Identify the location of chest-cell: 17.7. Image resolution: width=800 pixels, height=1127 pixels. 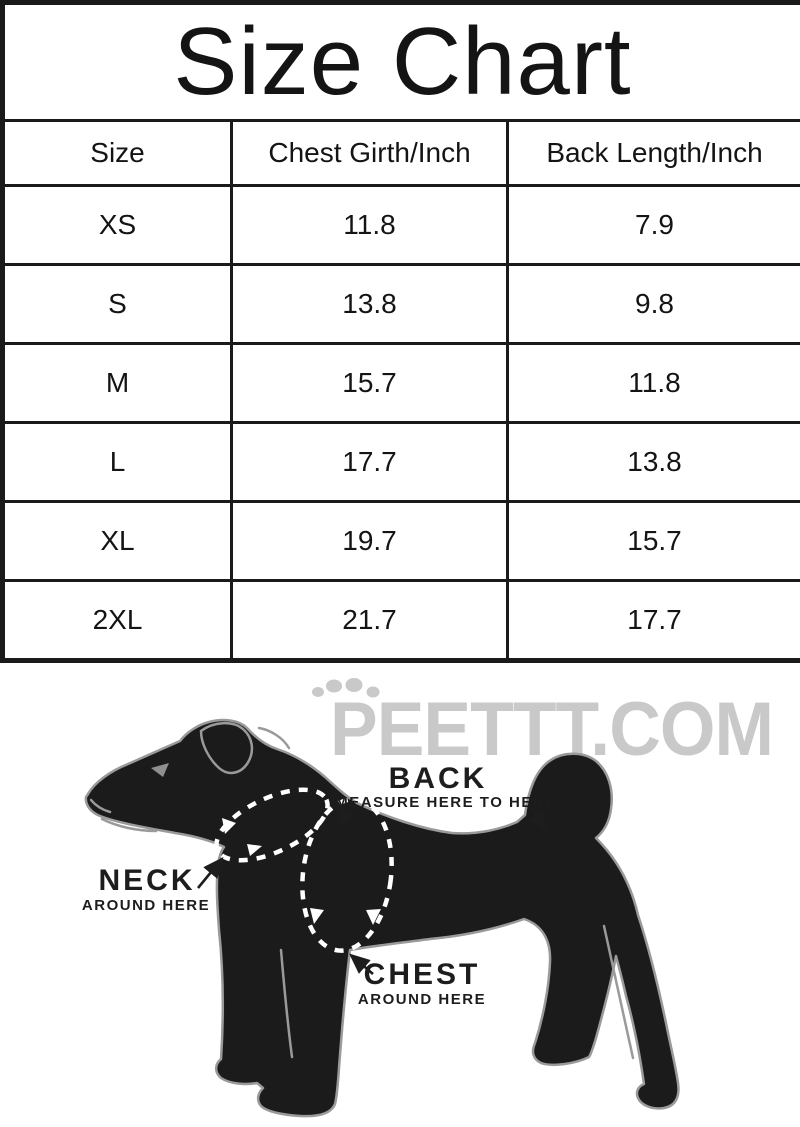
(369, 462).